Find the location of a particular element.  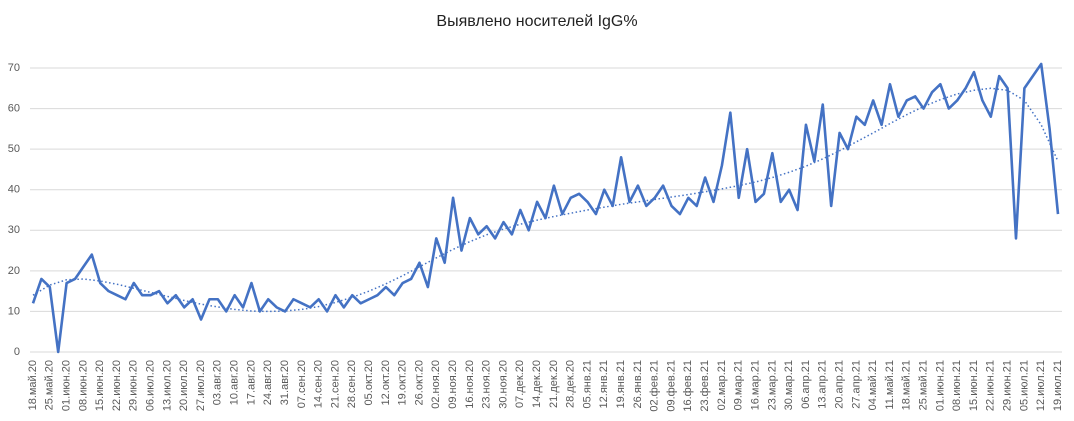

x-tick-label: 06.апр.21 is located at coordinates (806, 384).